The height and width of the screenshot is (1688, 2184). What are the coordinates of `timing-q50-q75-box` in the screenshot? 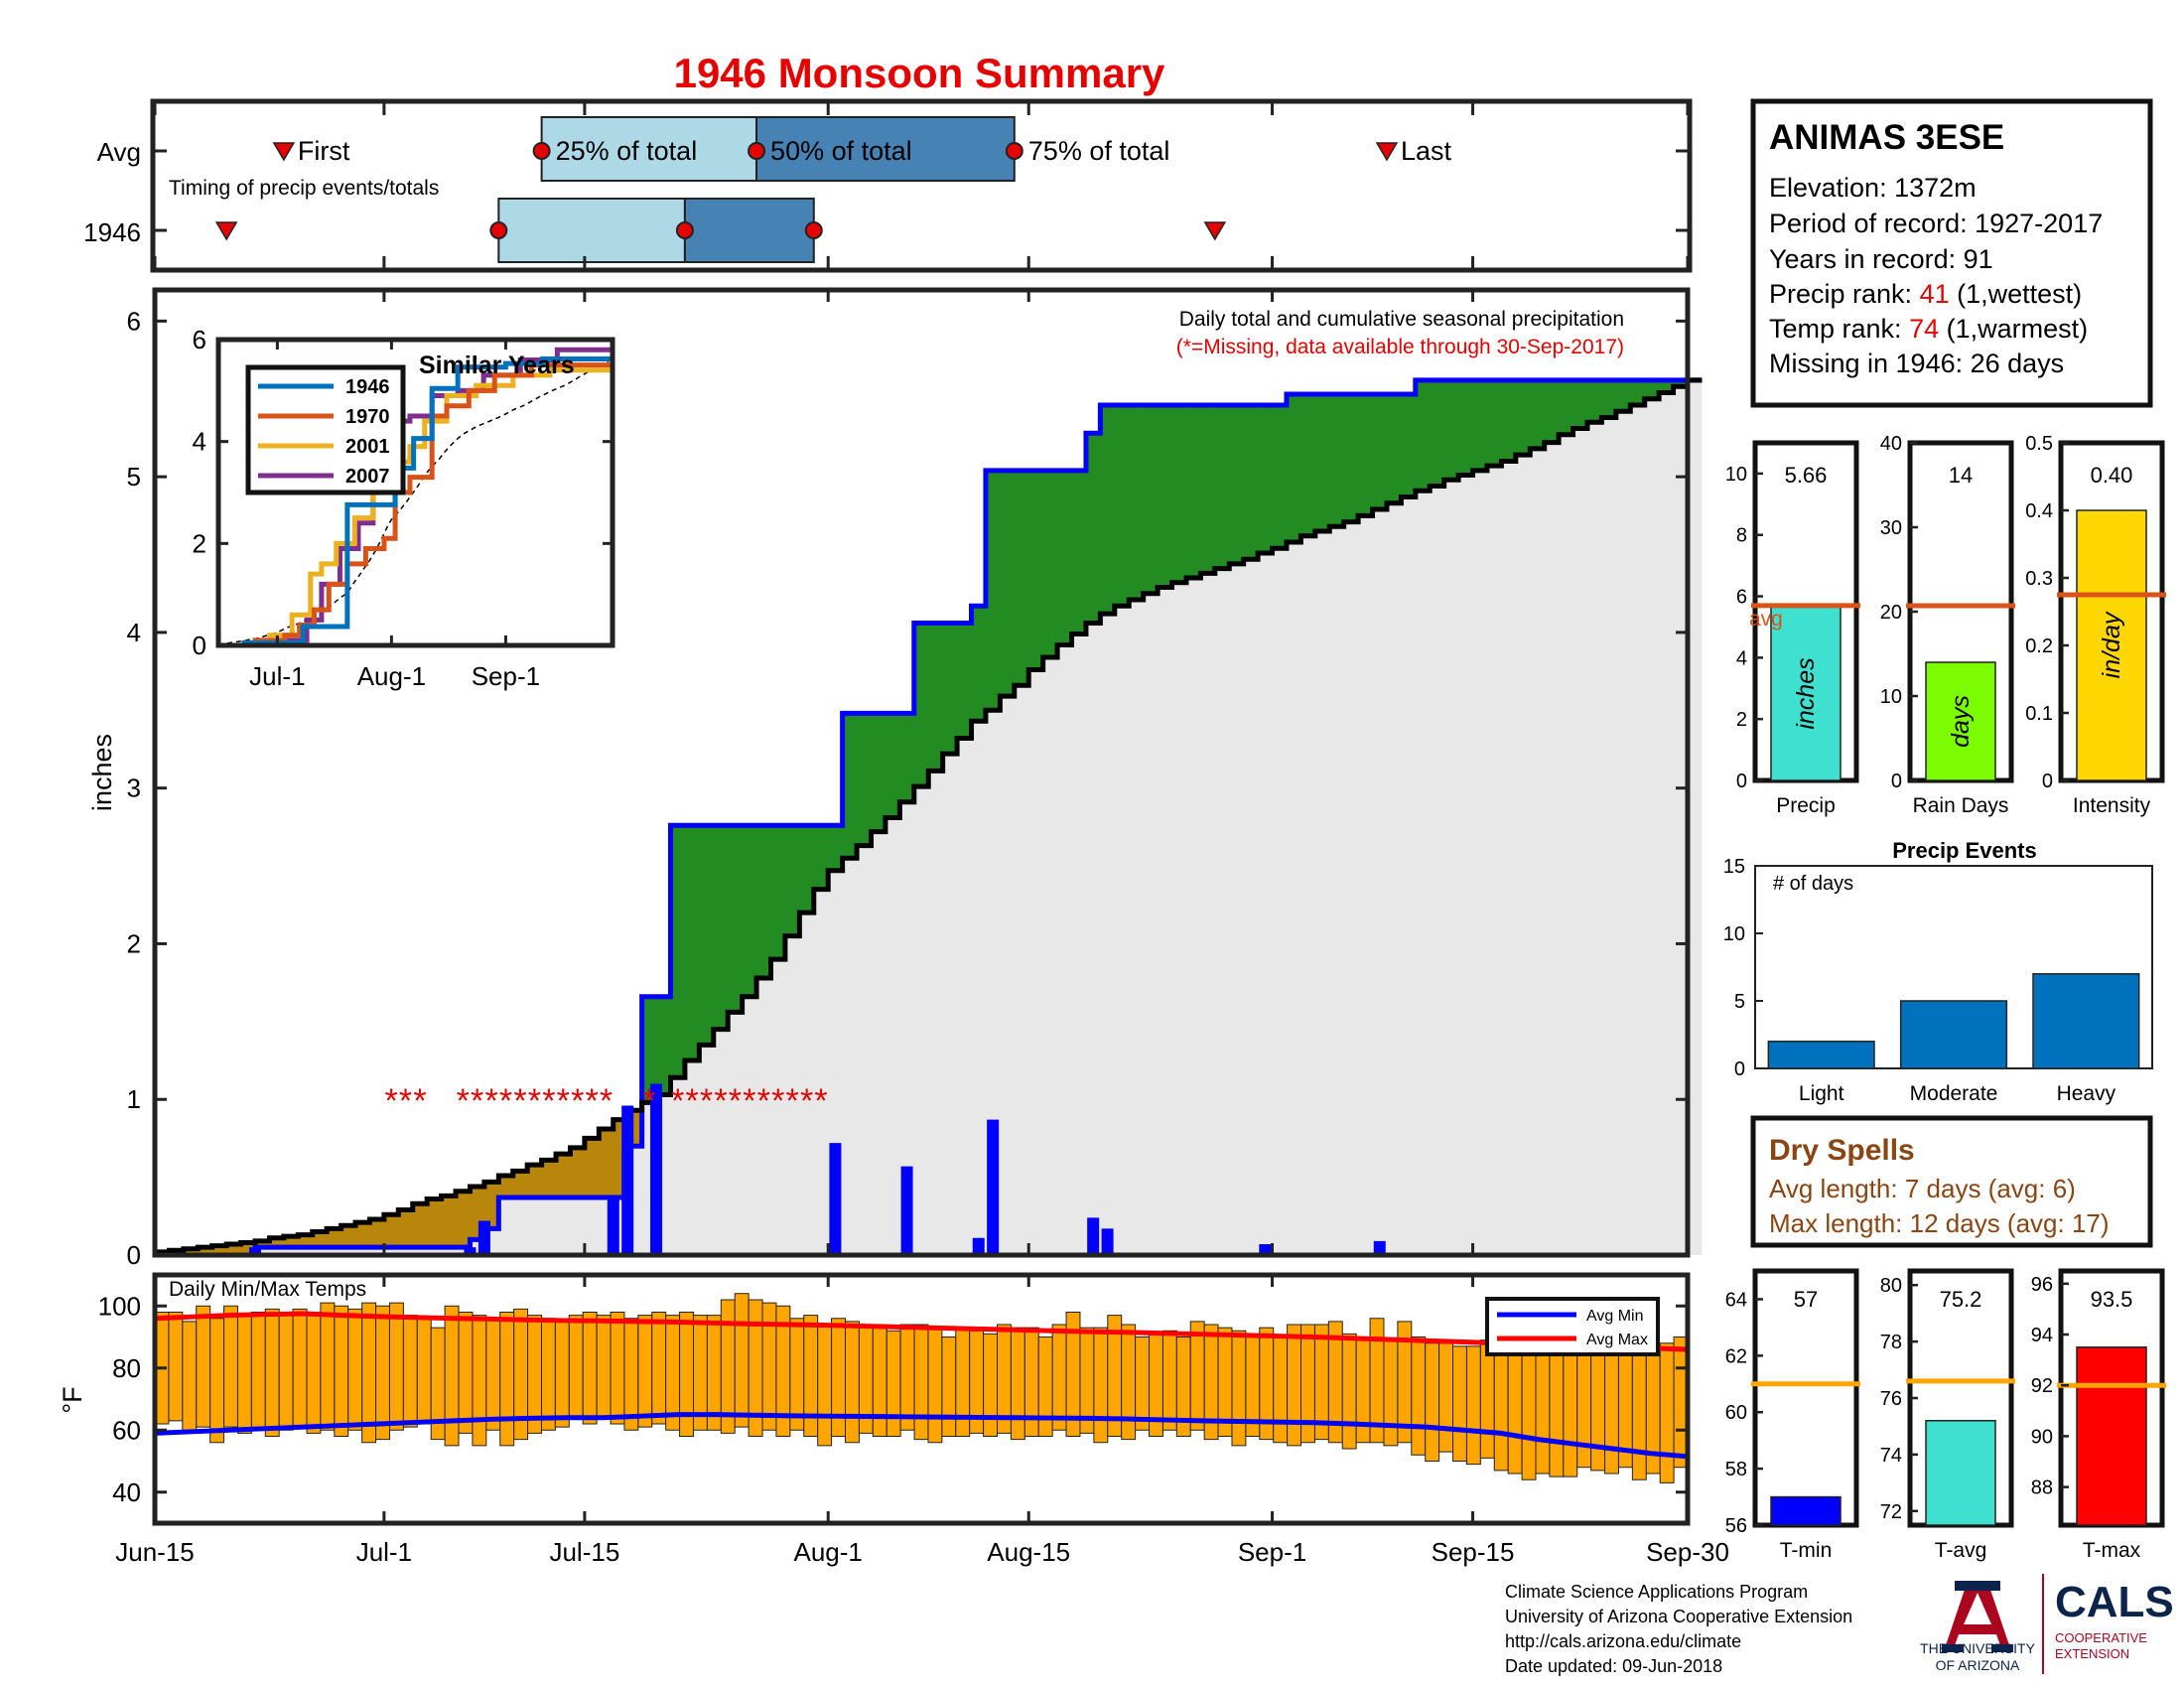 It's located at (885, 149).